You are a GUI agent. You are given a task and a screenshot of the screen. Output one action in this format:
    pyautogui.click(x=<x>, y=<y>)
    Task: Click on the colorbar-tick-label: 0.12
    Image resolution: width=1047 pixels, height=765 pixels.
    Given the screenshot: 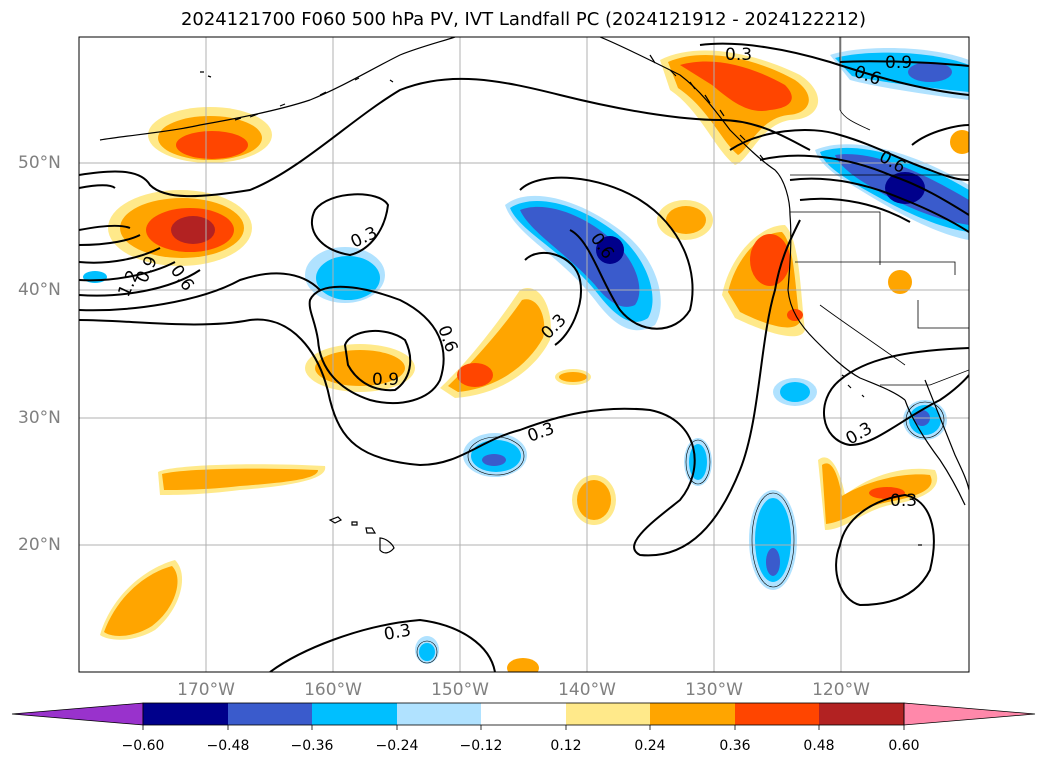 What is the action you would take?
    pyautogui.click(x=566, y=746)
    